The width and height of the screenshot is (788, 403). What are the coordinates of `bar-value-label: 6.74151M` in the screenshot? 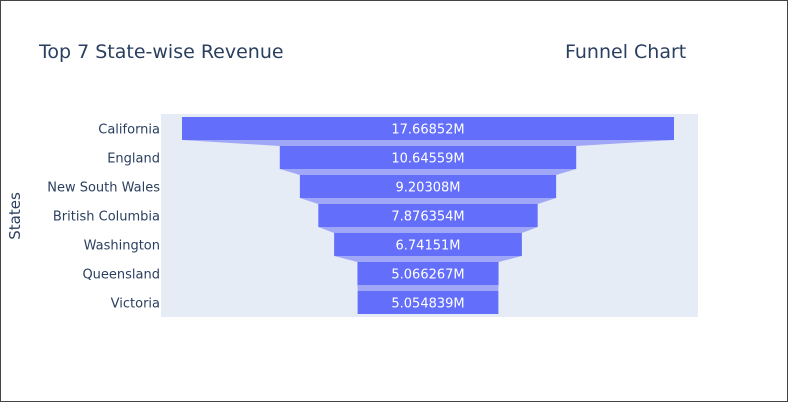 It's located at (428, 246).